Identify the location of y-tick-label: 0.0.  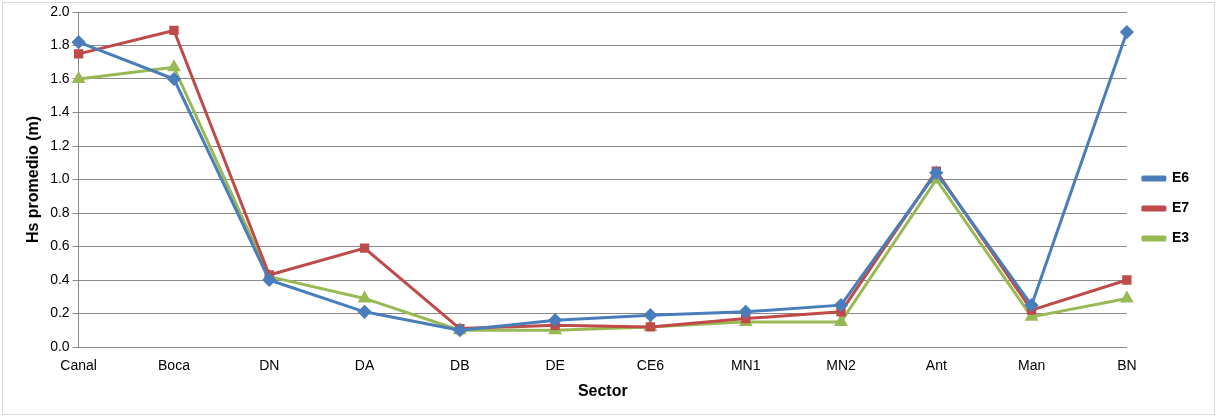
(60, 345).